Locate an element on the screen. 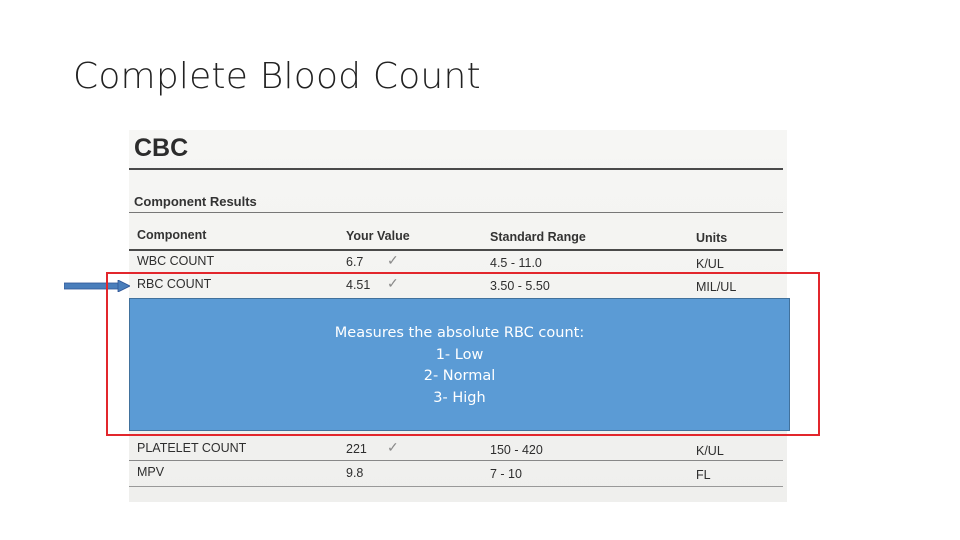 The image size is (960, 540). row-platelet-units: K/UL is located at coordinates (710, 451).